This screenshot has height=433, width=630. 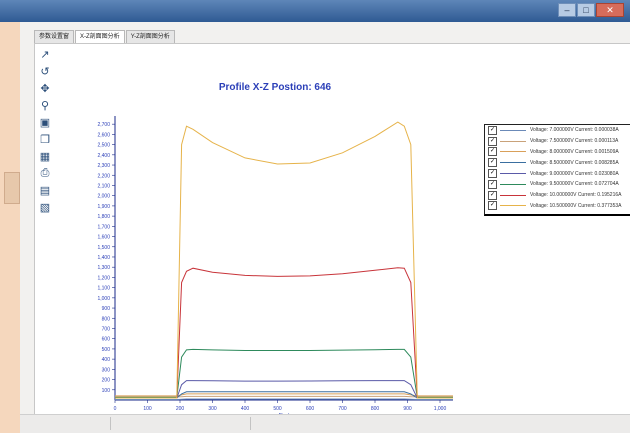 What do you see at coordinates (574, 162) in the screenshot?
I see `legend-label: Voltage: 8.500000V Current: 0.008285A` at bounding box center [574, 162].